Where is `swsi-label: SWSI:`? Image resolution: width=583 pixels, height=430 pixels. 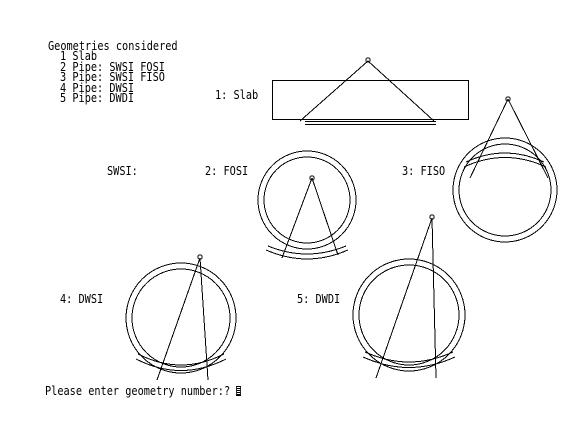 swsi-label: SWSI: is located at coordinates (122, 170).